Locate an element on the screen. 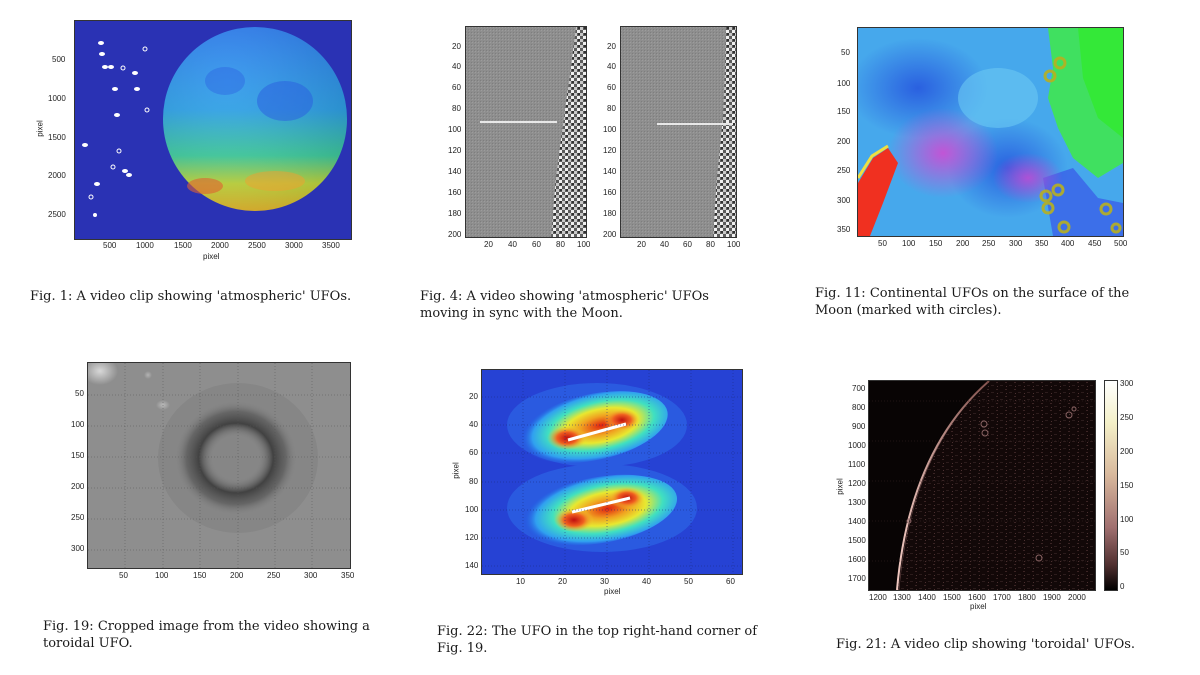 This screenshot has height=675, width=1200. fig21-cbtick-200: 200 is located at coordinates (1127, 451).